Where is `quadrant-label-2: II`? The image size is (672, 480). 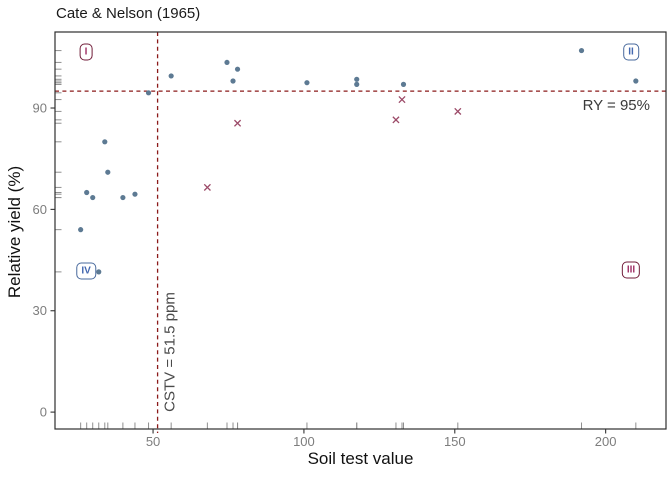 quadrant-label-2: II is located at coordinates (631, 52).